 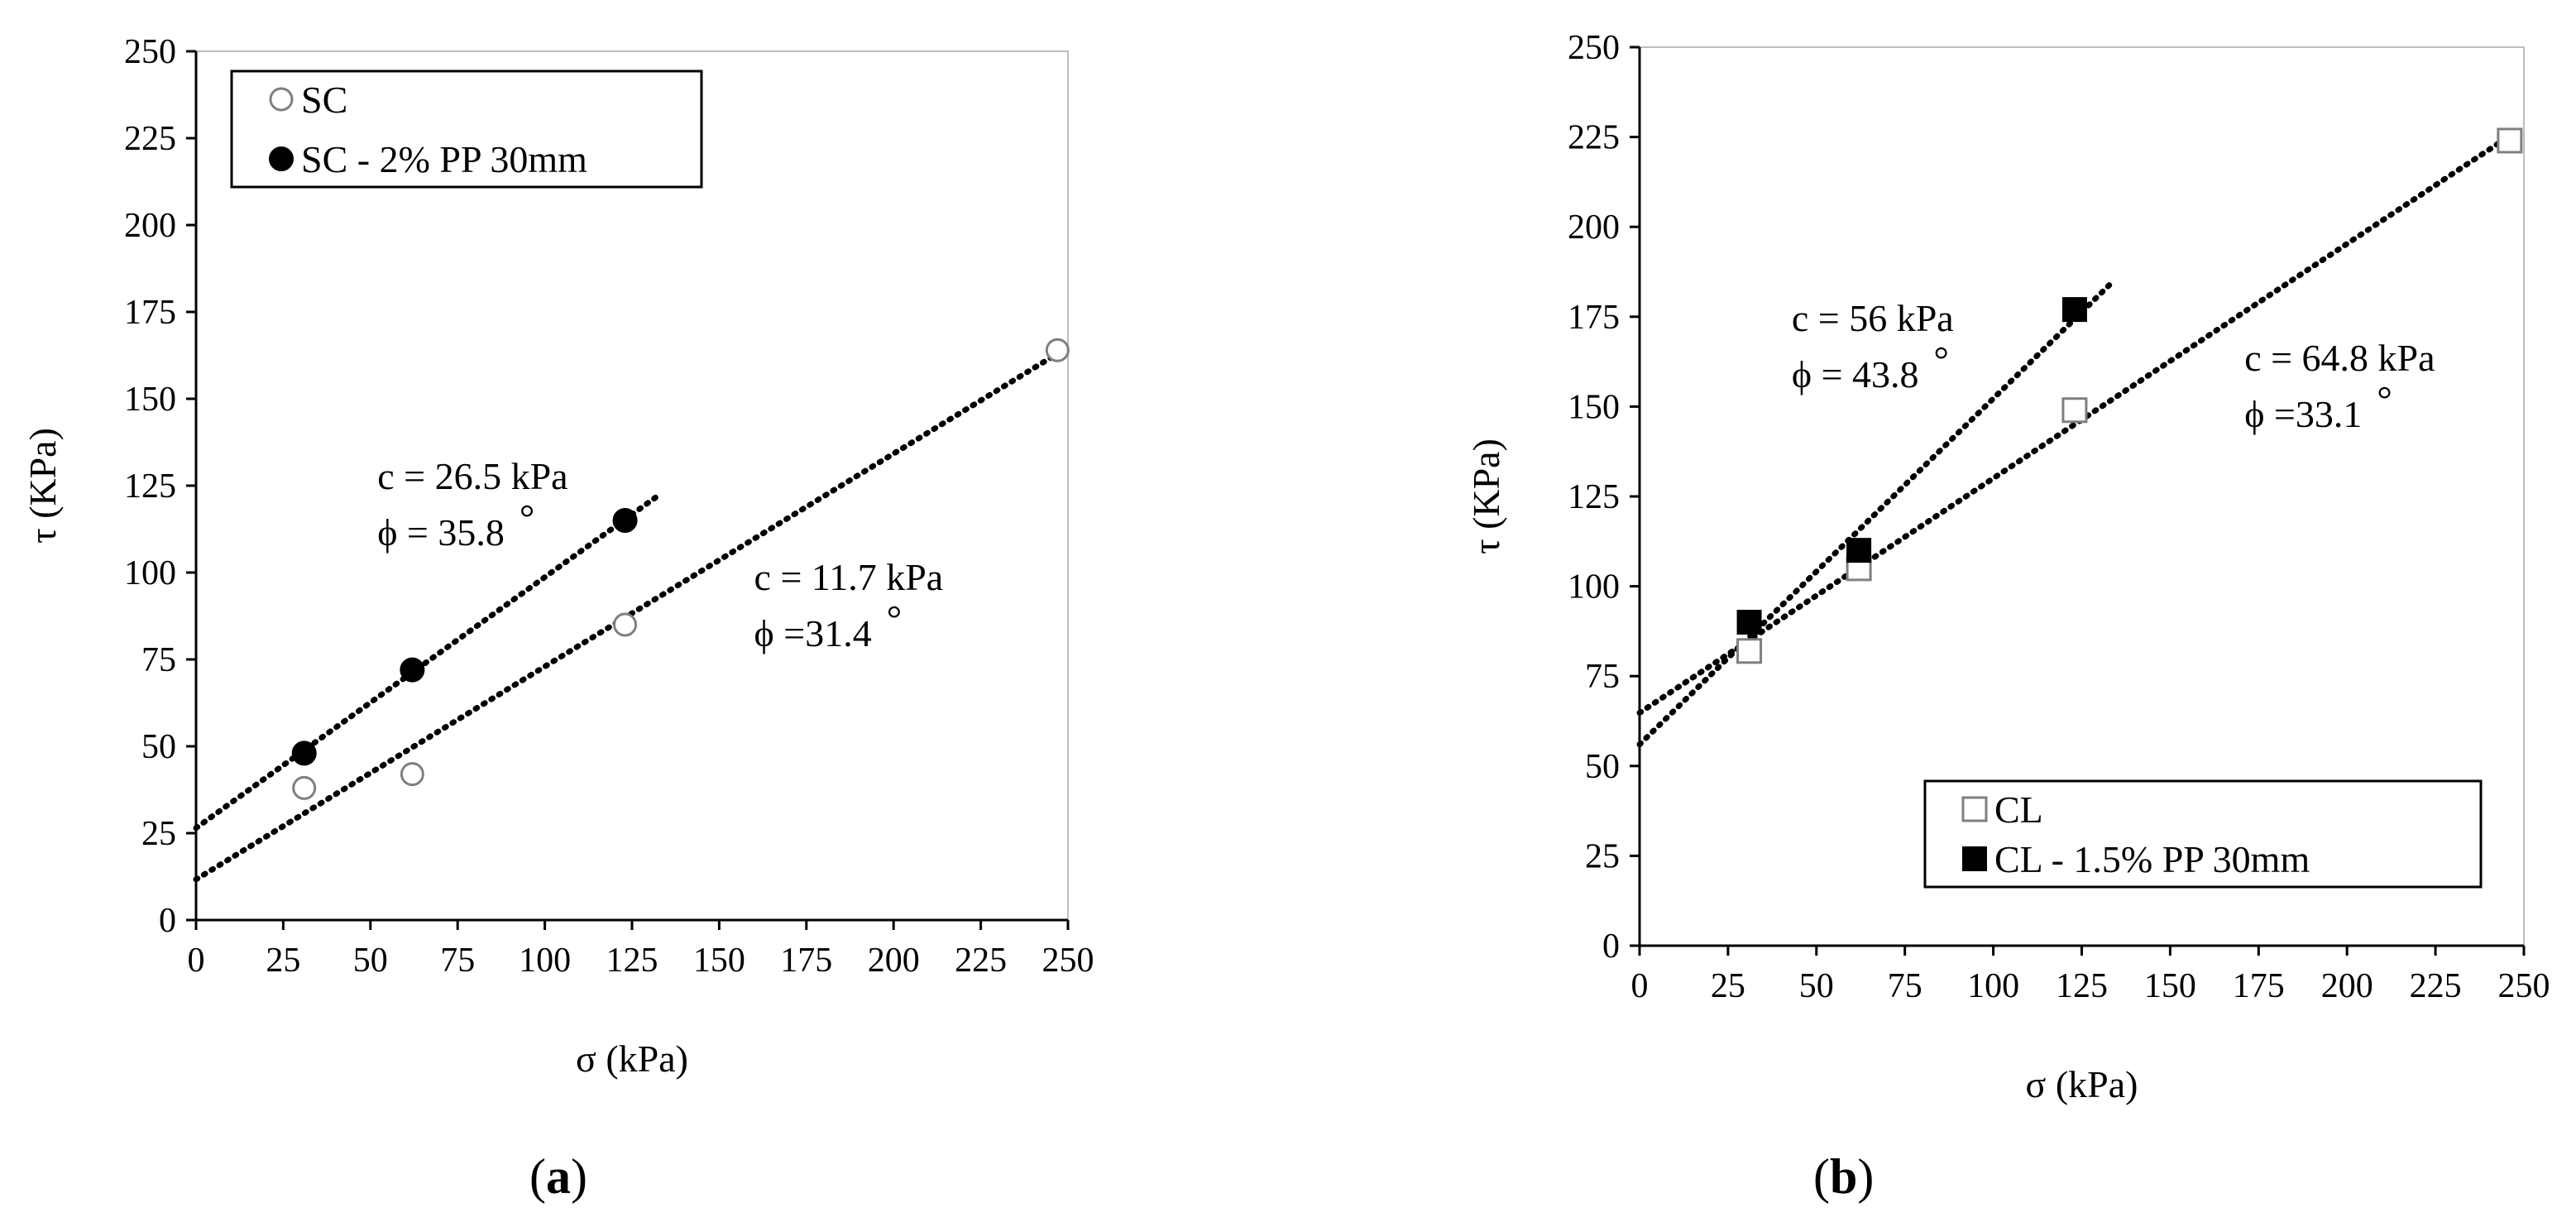 I want to click on annotation-friction-angle: ϕ =33.1, so click(x=2303, y=414).